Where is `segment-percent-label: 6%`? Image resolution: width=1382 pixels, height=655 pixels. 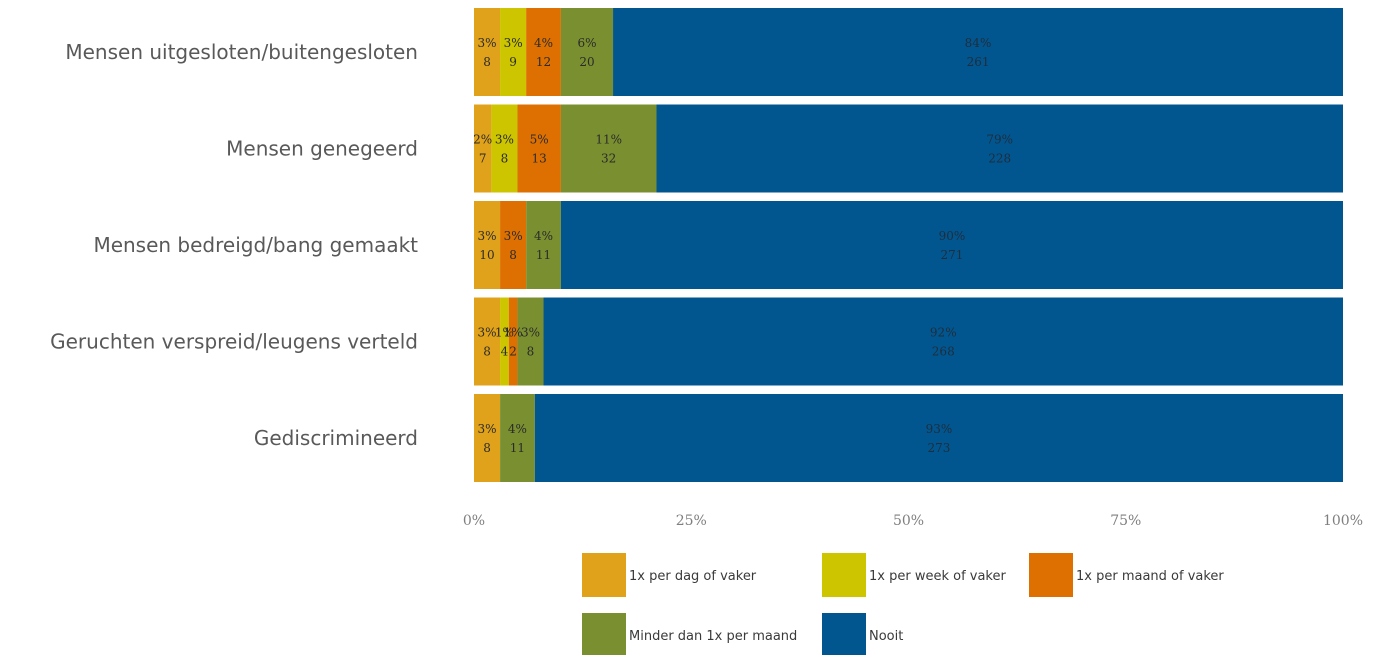 segment-percent-label: 6% is located at coordinates (586, 43).